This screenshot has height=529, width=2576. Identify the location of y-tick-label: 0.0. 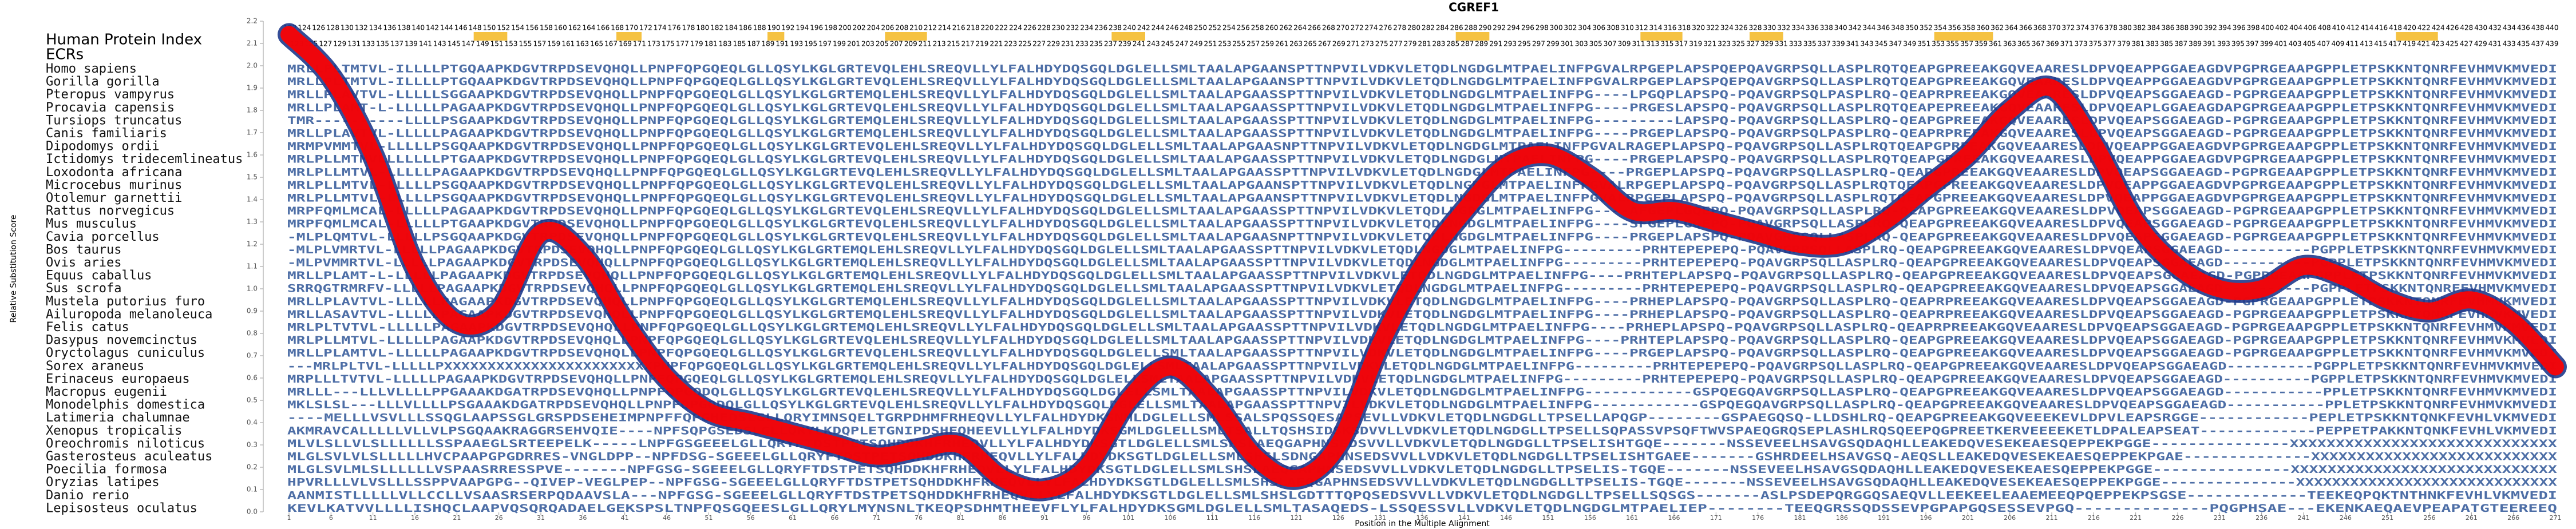
(252, 512).